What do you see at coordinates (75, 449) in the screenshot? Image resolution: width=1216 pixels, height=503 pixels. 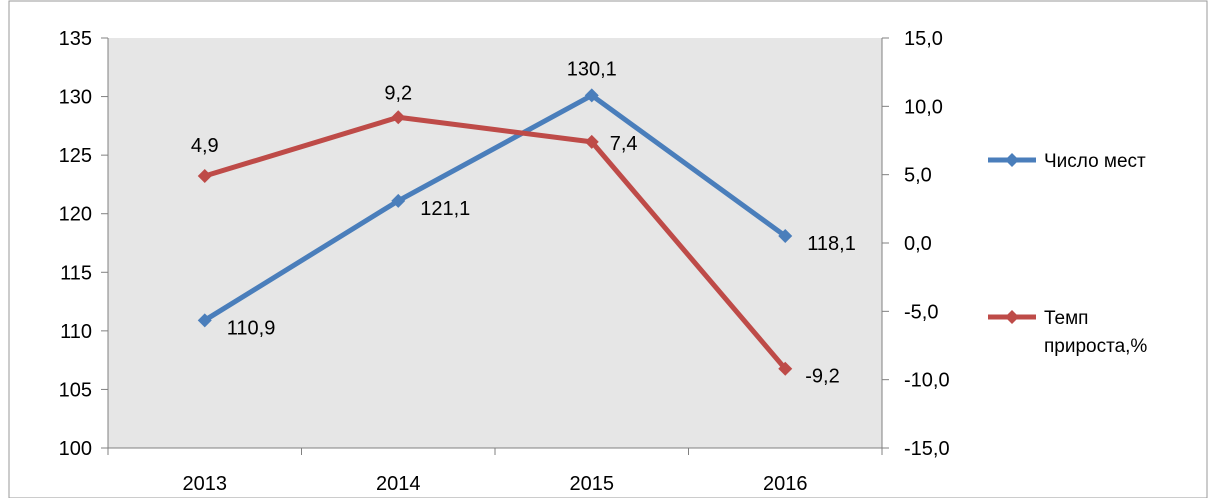 I see `y-left-tick-label: 100` at bounding box center [75, 449].